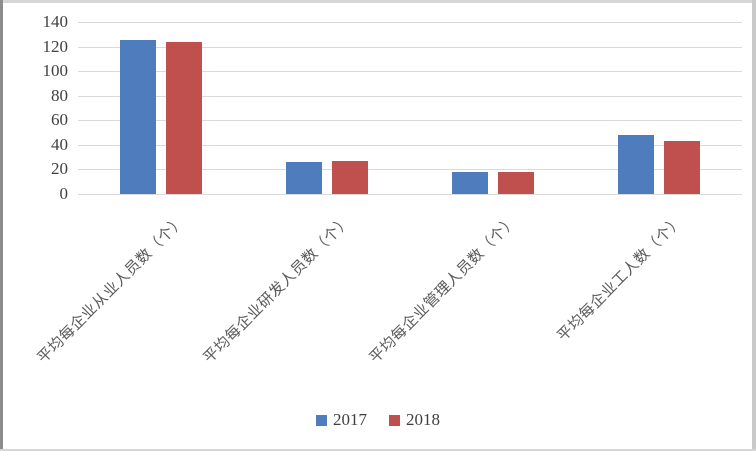 The image size is (756, 451). What do you see at coordinates (410, 145) in the screenshot?
I see `gridline-y40` at bounding box center [410, 145].